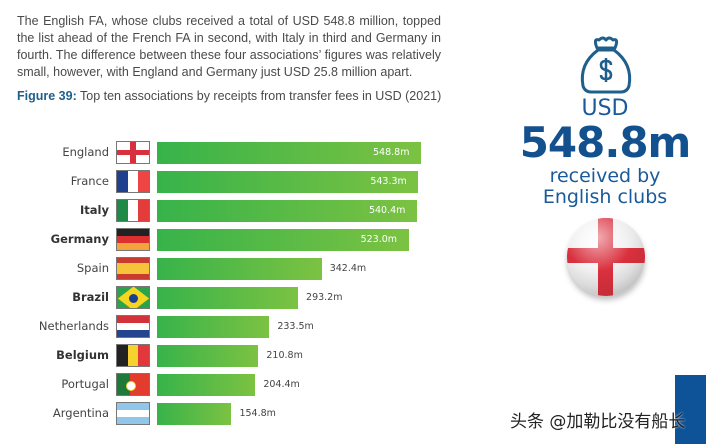 The image size is (706, 444). I want to click on highlight-line2: English clubs, so click(605, 197).